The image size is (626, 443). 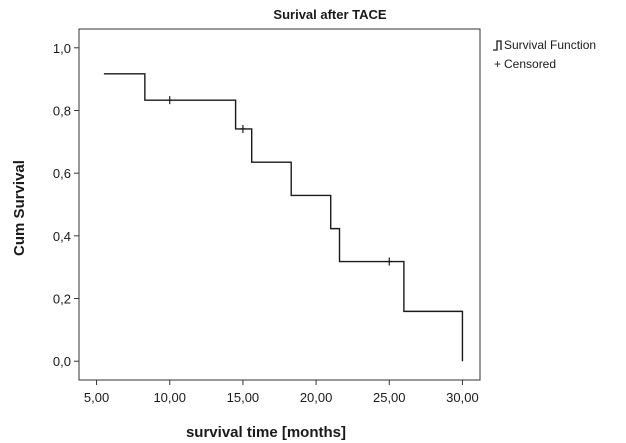 What do you see at coordinates (281, 392) in the screenshot?
I see `x-axis: 5,00 10,00 15,00 20,00 25,00 30,00` at bounding box center [281, 392].